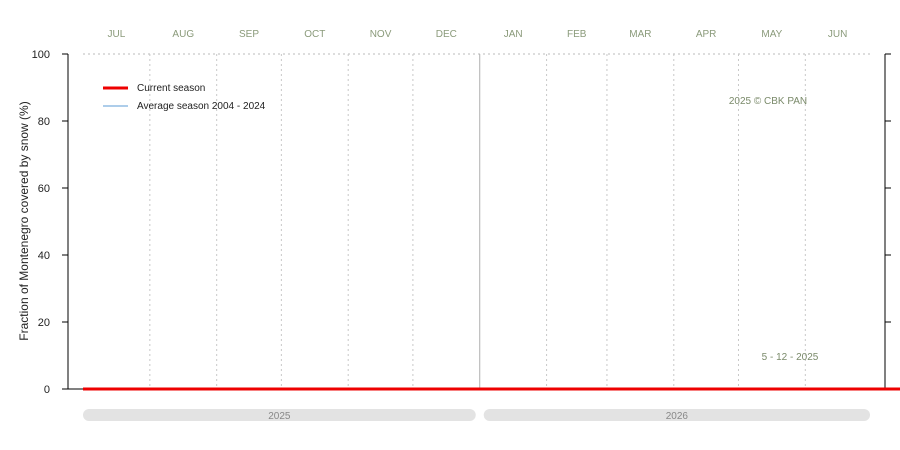 This screenshot has height=450, width=900. I want to click on month-label-jun: JUN, so click(837, 34).